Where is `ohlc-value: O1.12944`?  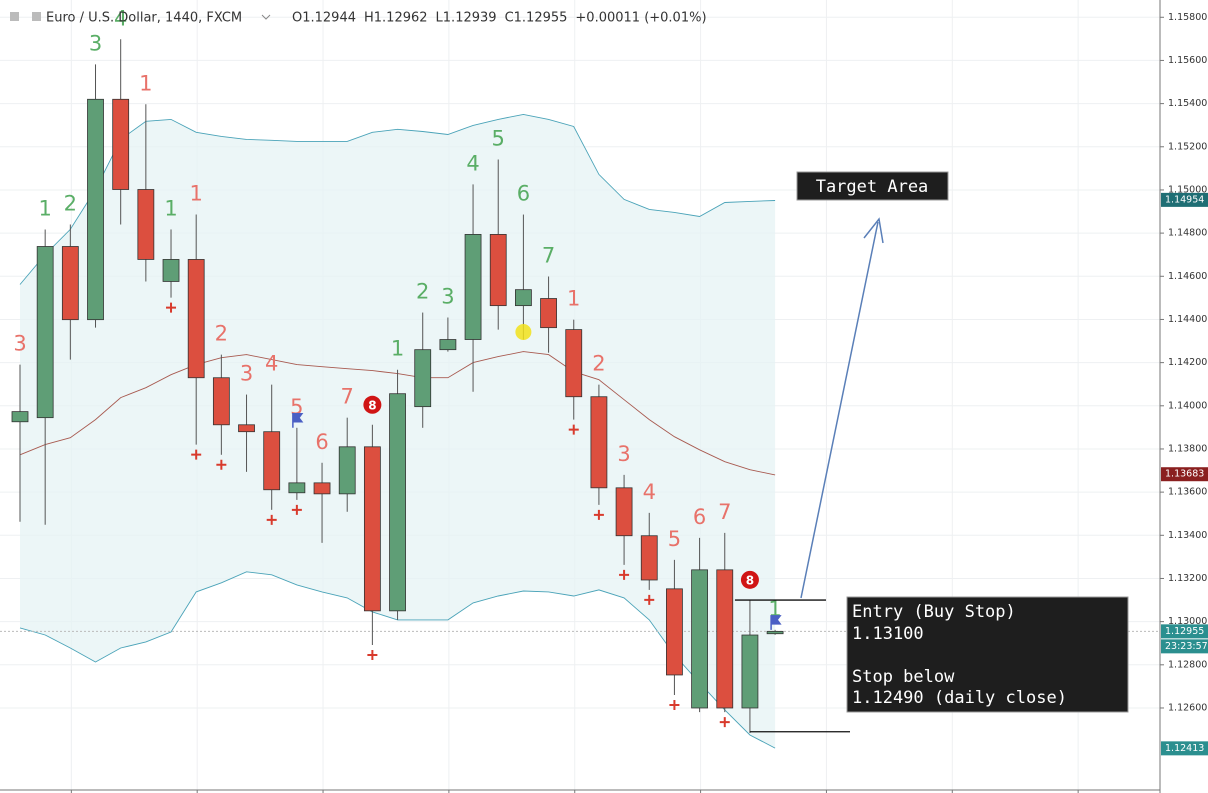 ohlc-value: O1.12944 is located at coordinates (324, 18).